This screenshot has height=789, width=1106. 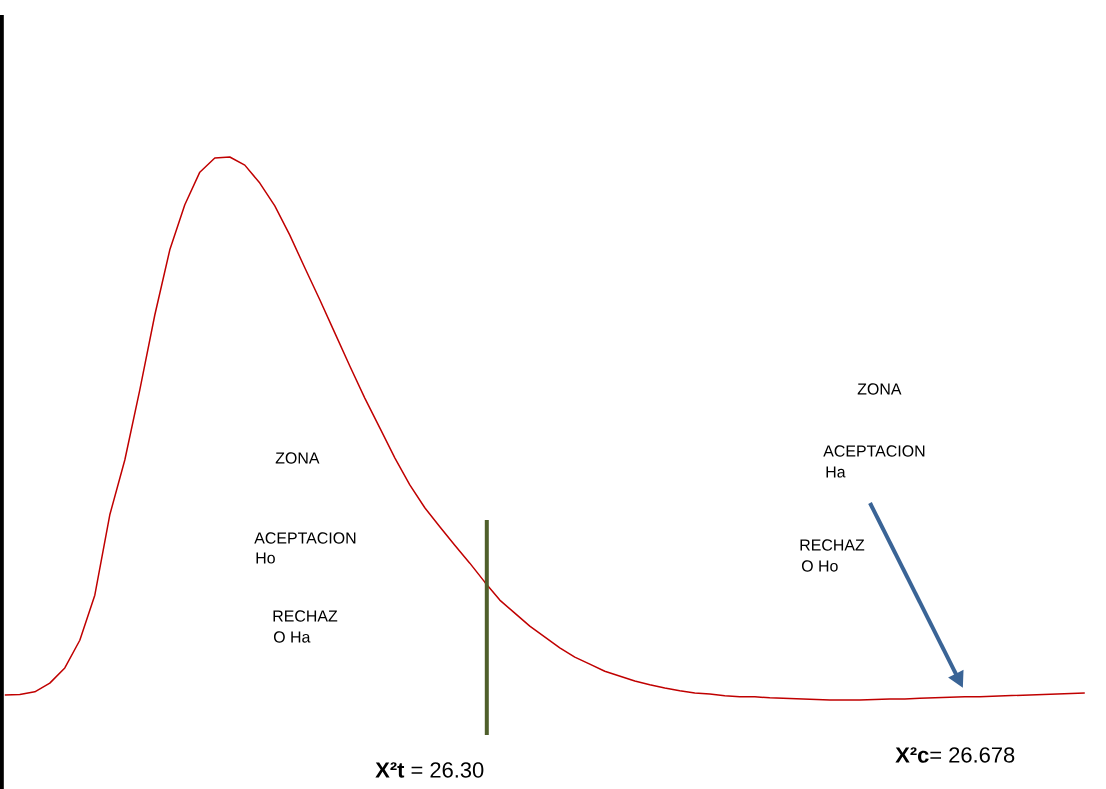 What do you see at coordinates (819, 566) in the screenshot?
I see `annotation: O Ho` at bounding box center [819, 566].